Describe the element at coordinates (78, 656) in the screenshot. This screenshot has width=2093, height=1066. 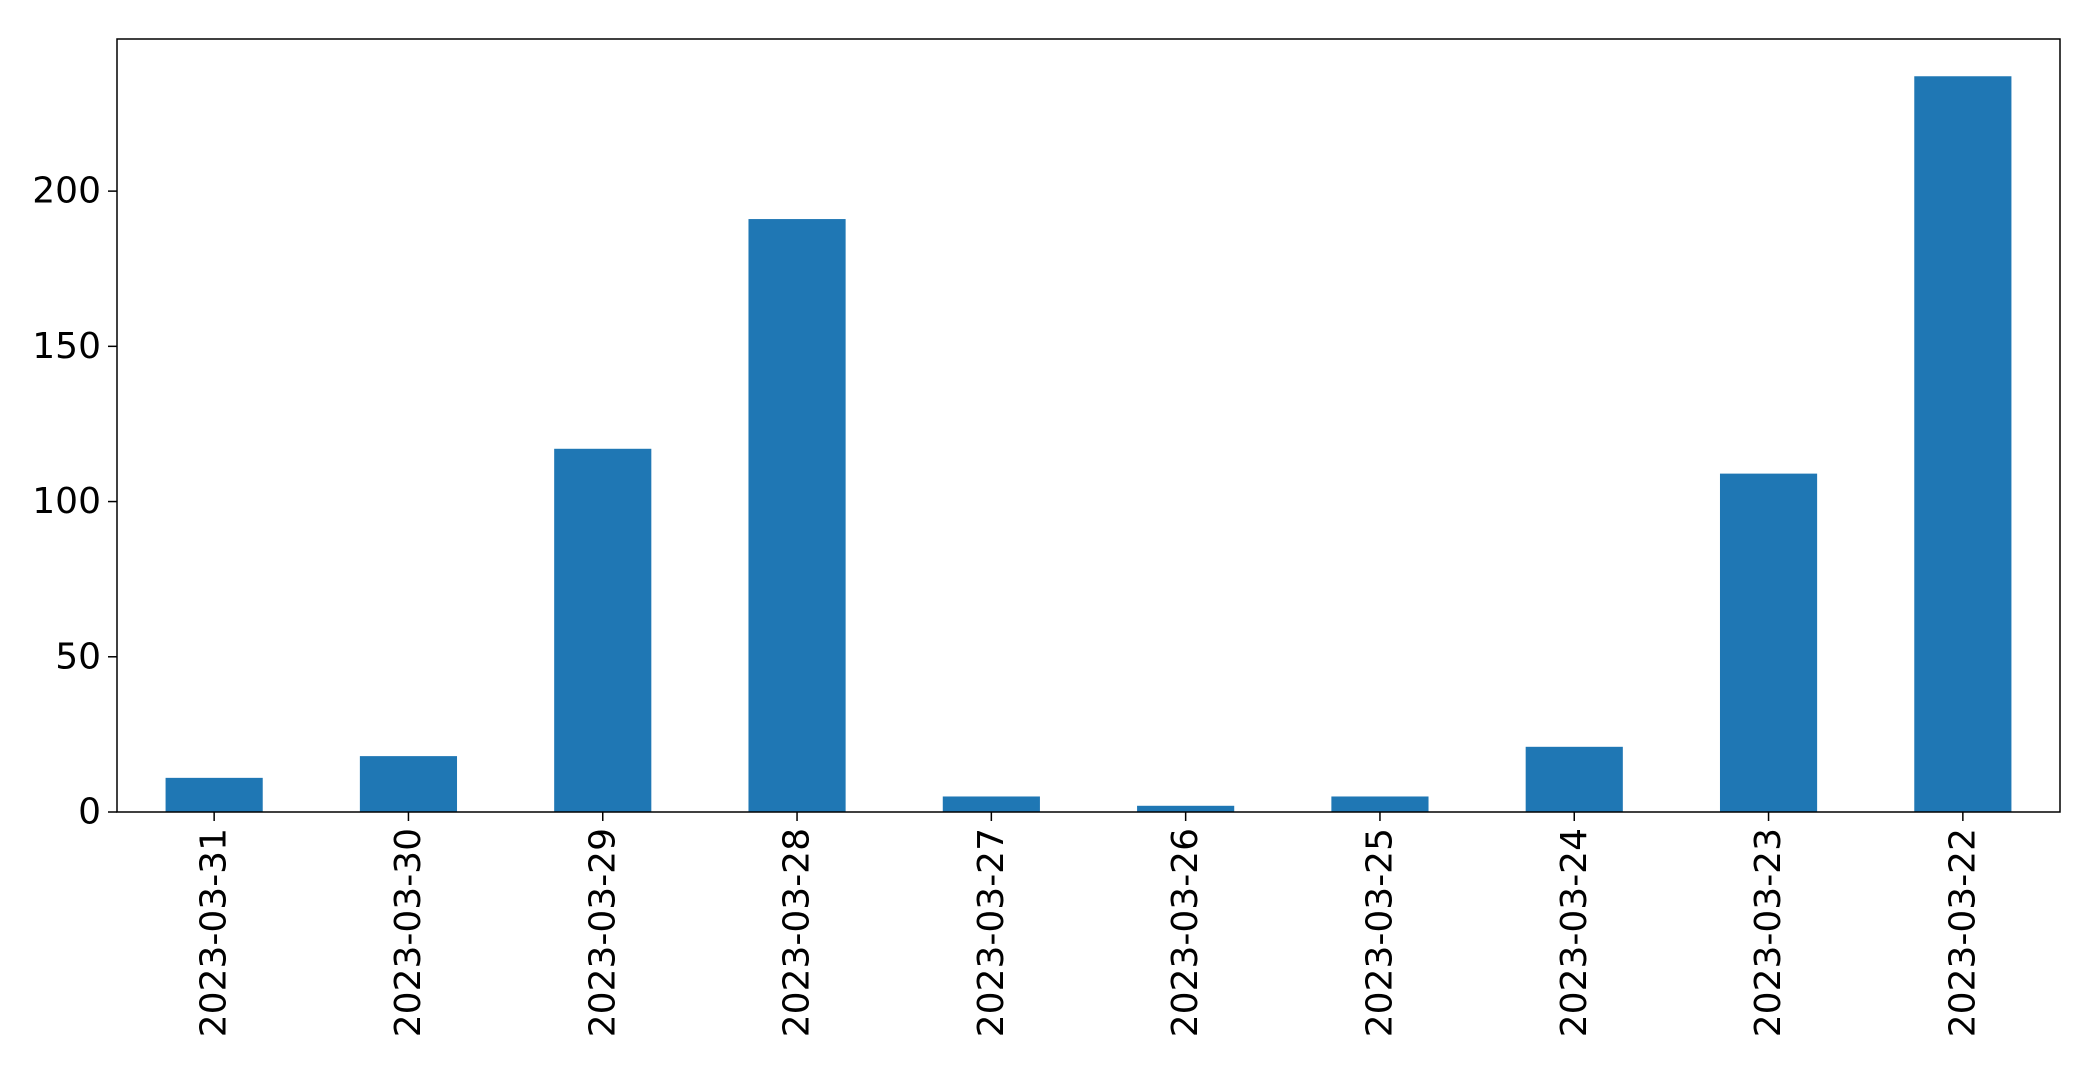
I see `y-tick-label: 50` at that location.